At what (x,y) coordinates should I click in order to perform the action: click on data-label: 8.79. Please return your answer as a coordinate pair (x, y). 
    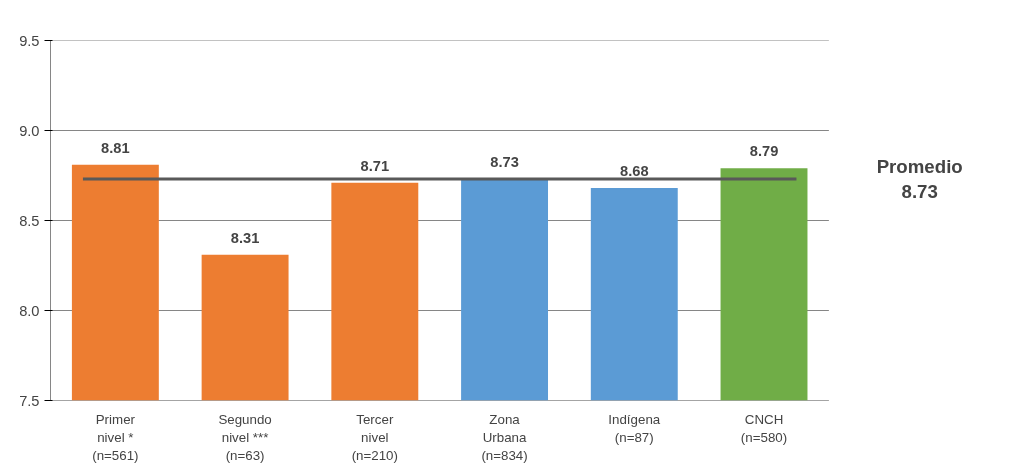
    Looking at the image, I should click on (764, 151).